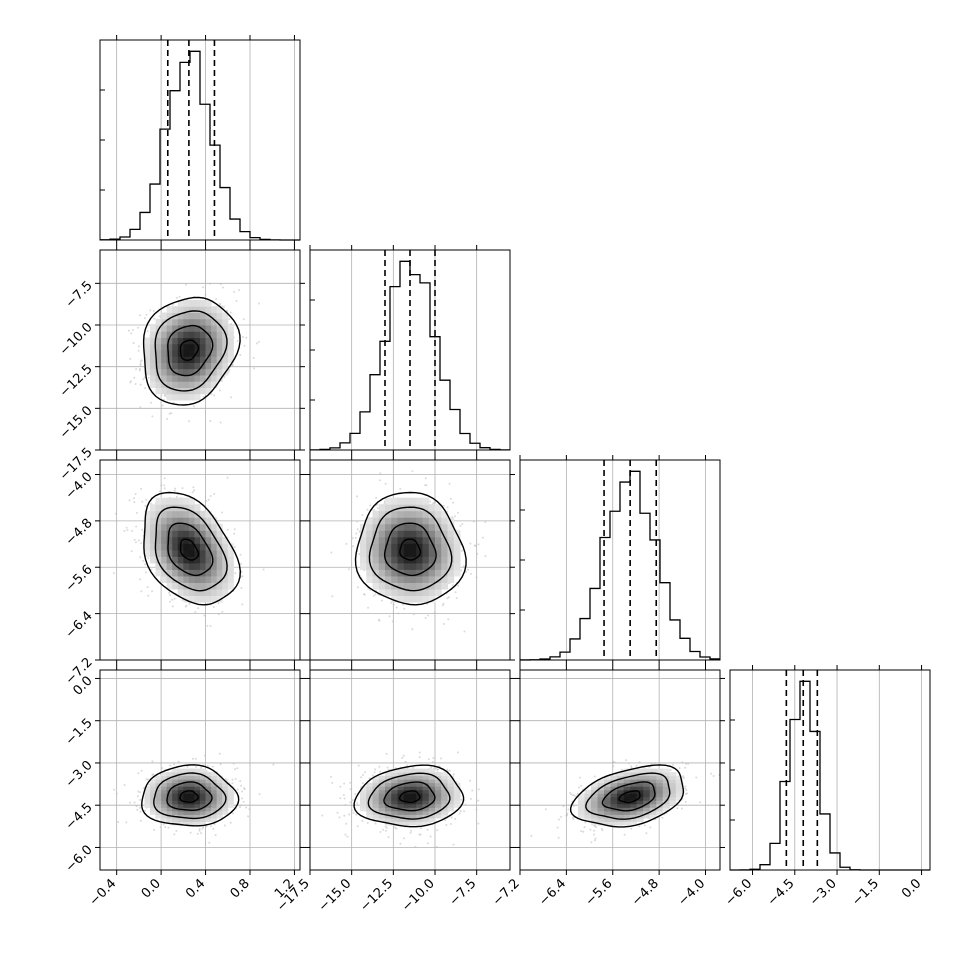 The height and width of the screenshot is (970, 970). What do you see at coordinates (181, 364) in the screenshot?
I see `panel-1-0: −17.5−15.0−12.5−10.0−7.5` at bounding box center [181, 364].